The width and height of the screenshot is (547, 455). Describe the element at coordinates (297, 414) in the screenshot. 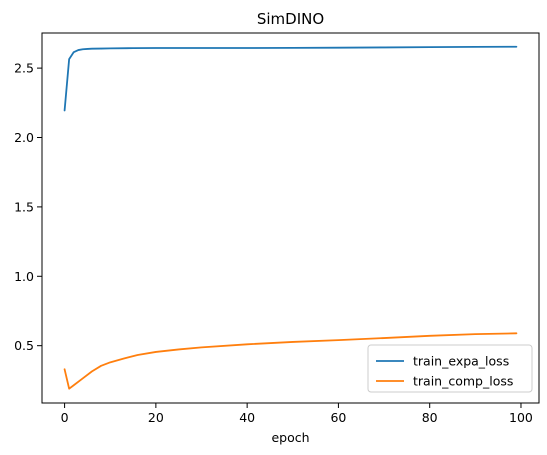

I see `x-axis: 0 20 40 60 80 100` at that location.